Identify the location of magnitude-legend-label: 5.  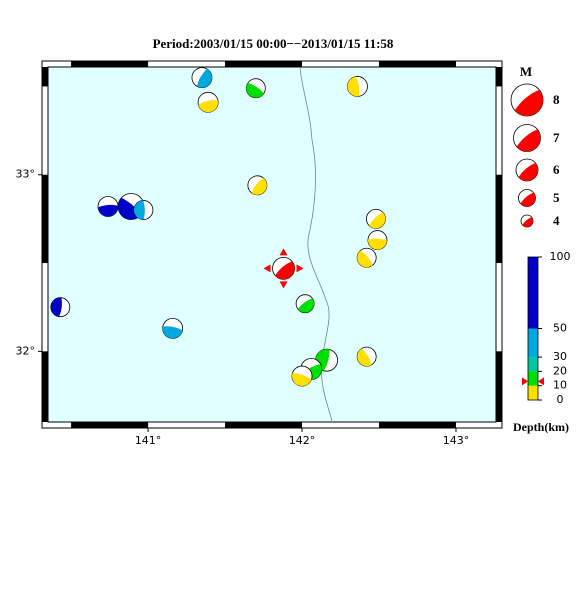
(556, 197).